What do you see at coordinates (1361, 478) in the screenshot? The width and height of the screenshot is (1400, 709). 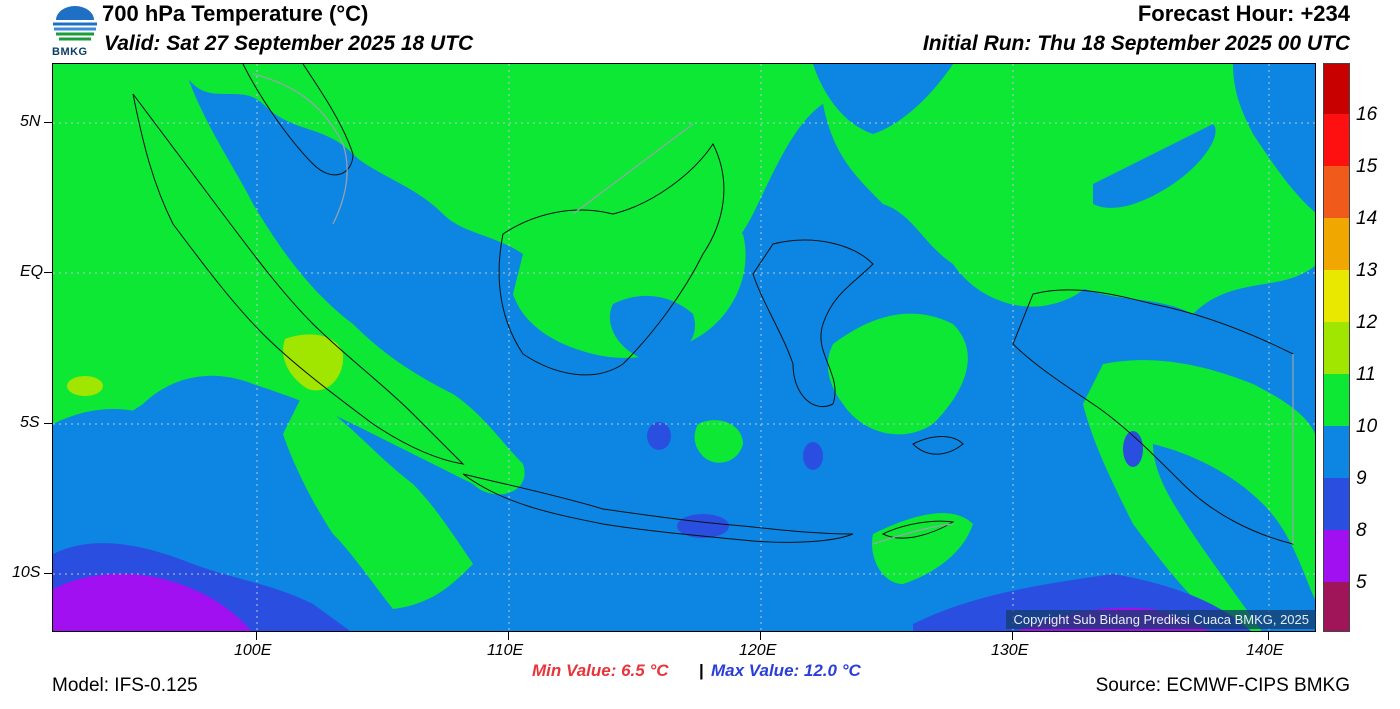 I see `colorbar-label: 9` at bounding box center [1361, 478].